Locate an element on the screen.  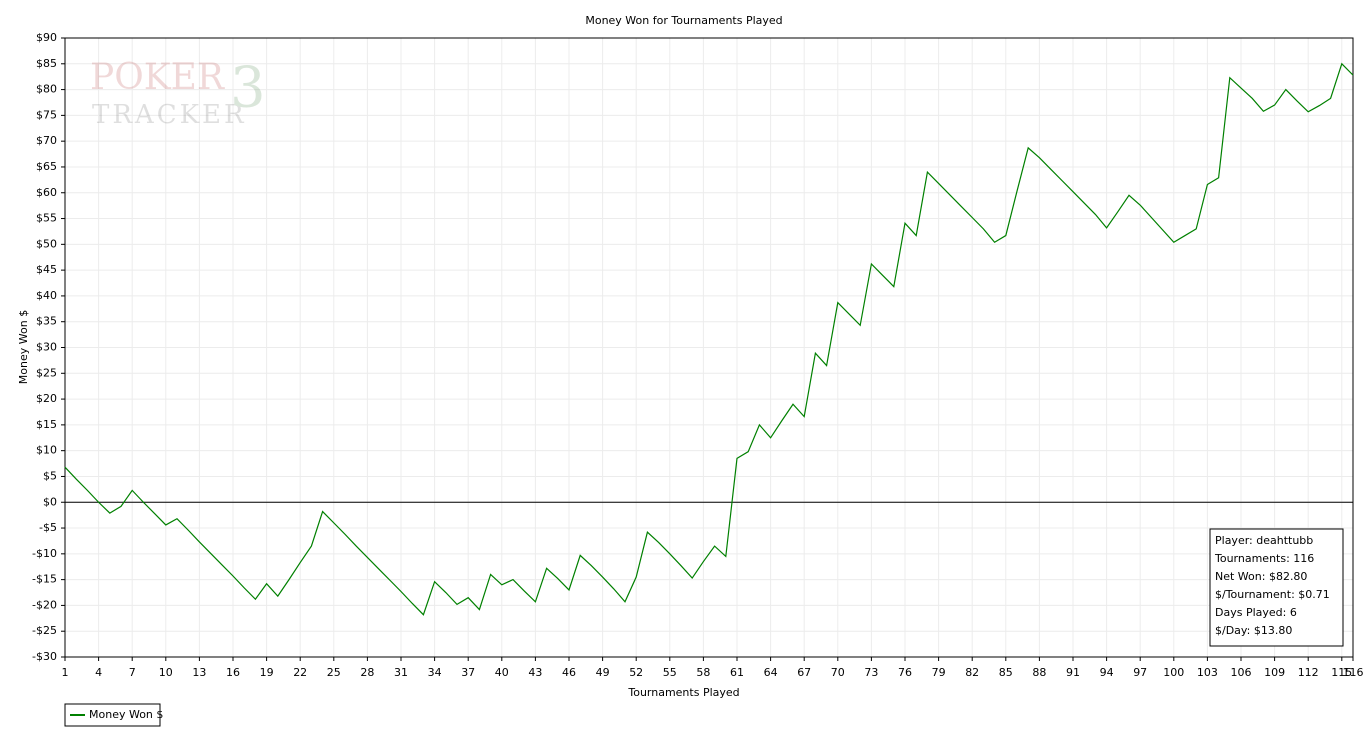
info-line: Days Played: 6 is located at coordinates (1256, 612).